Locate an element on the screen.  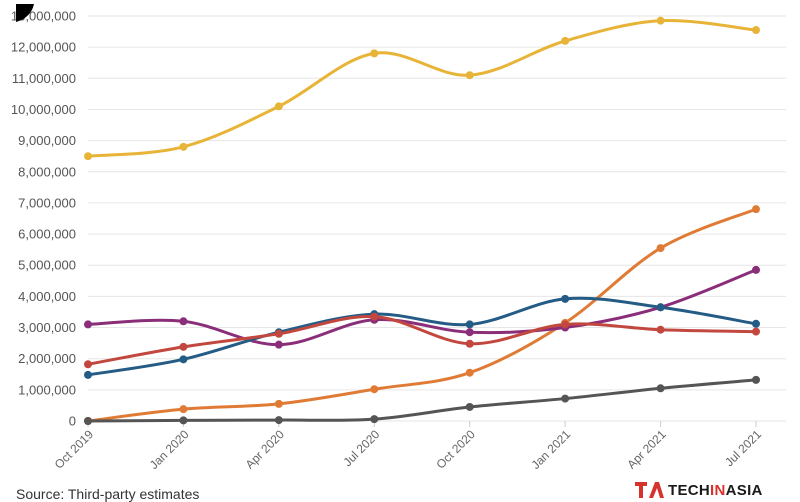
techinasia-logo: TECHINASIA is located at coordinates (698, 490).